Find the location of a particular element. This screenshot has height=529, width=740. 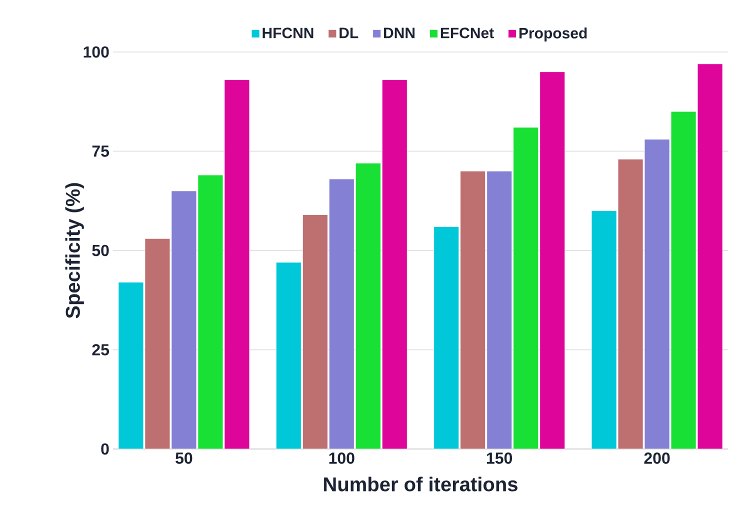

y-tick-label: 25 is located at coordinates (101, 350).